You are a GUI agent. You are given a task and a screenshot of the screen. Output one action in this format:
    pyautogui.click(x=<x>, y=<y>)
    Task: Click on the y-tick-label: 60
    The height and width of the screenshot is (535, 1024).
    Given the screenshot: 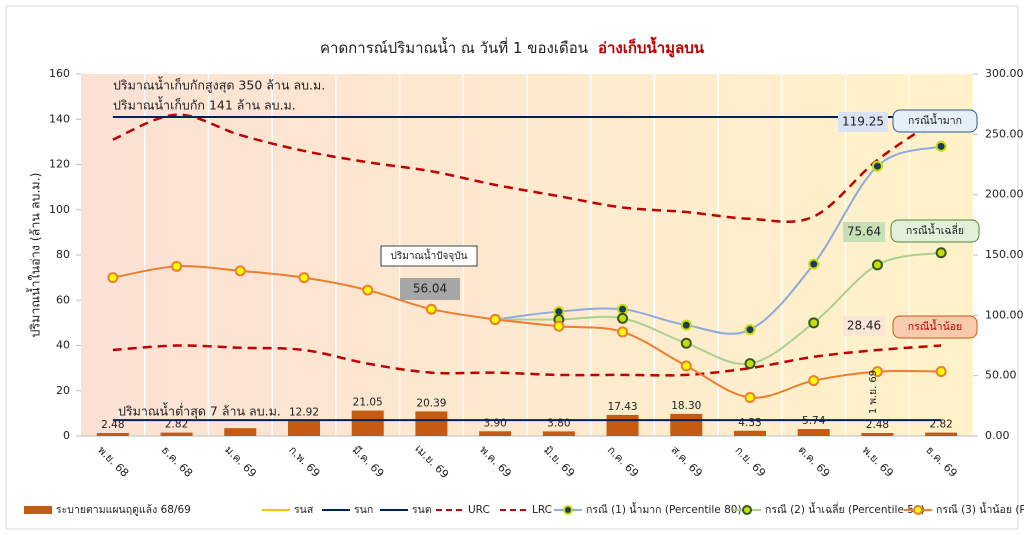 What is the action you would take?
    pyautogui.click(x=63, y=299)
    